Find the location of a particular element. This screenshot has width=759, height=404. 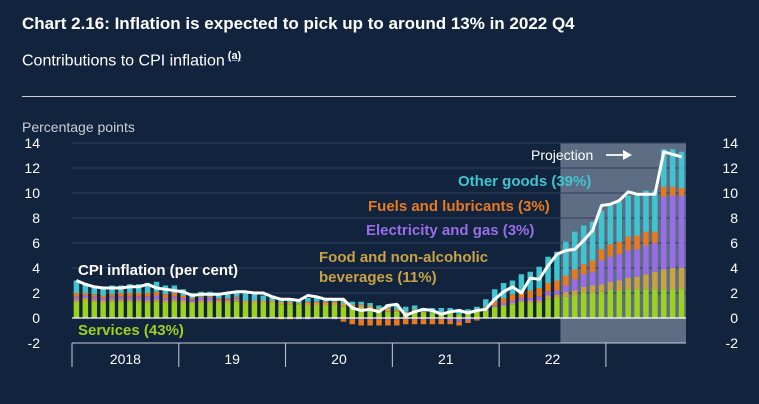

y-tick-label-right: 12 is located at coordinates (730, 168).